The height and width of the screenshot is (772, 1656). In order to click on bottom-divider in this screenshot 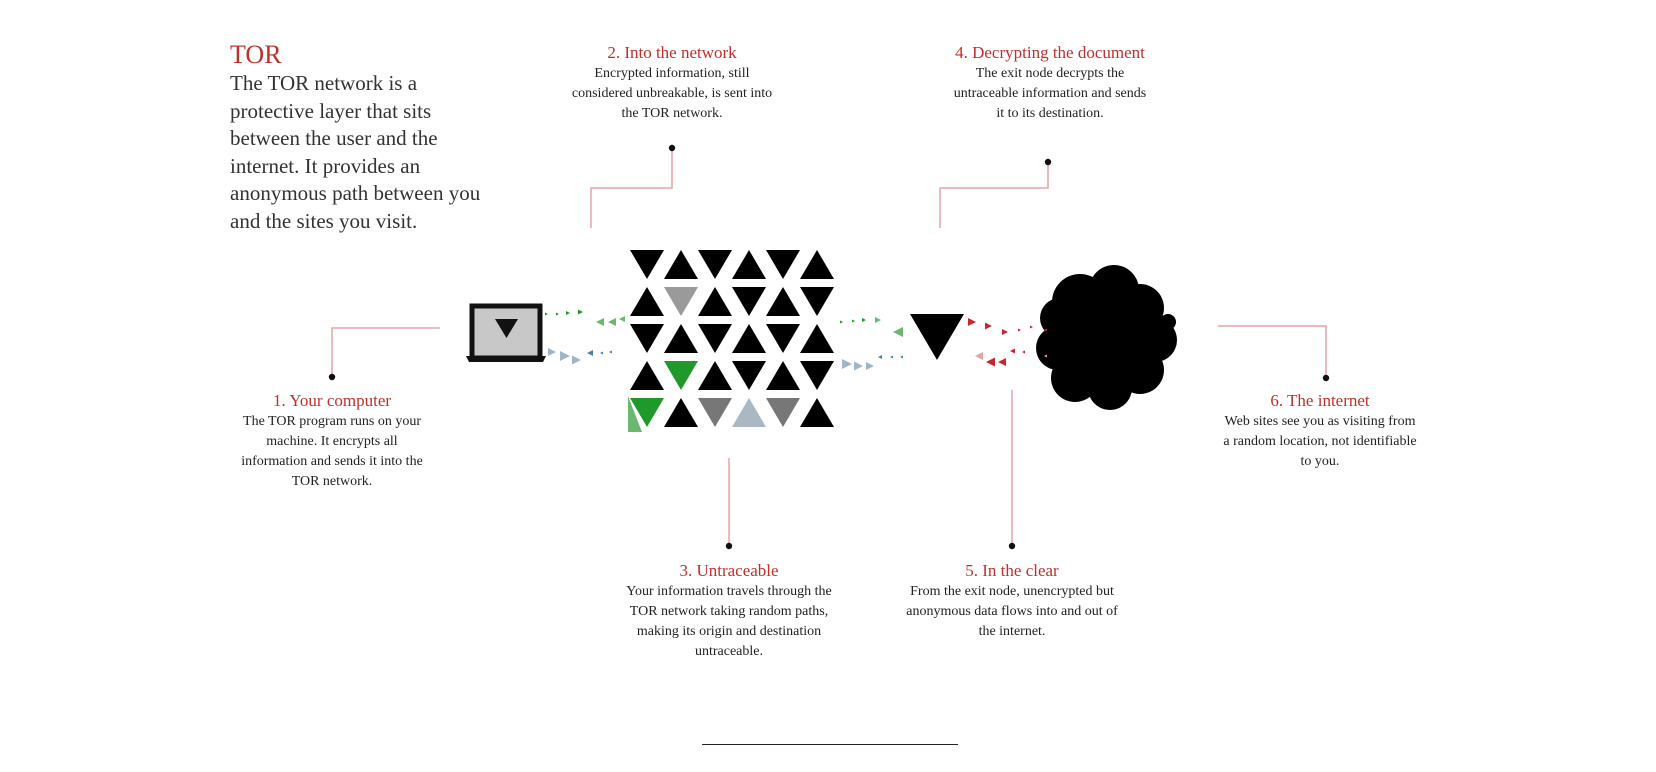, I will do `click(830, 744)`.